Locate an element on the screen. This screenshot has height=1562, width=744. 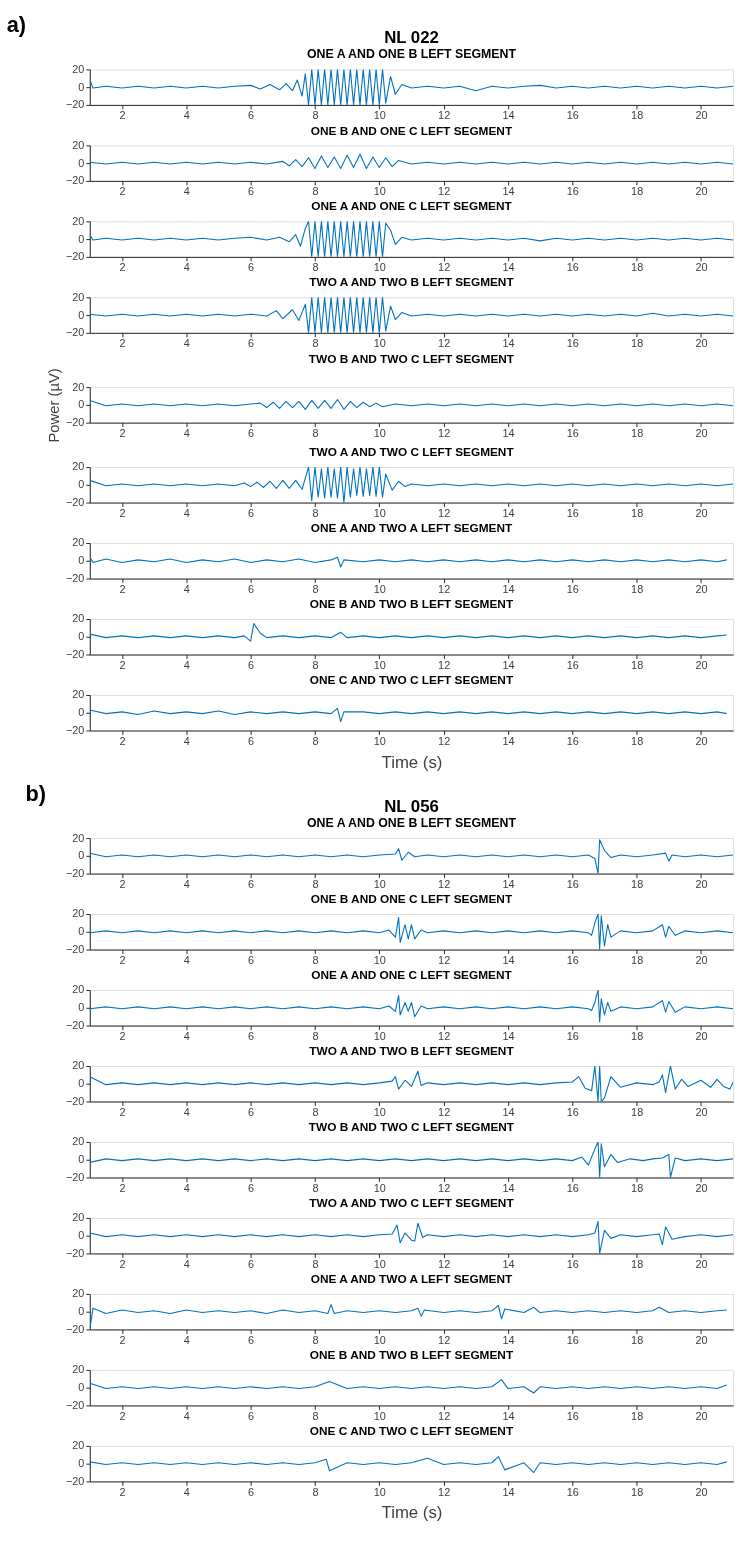
chart-subtitle: ONE A AND ONE B LEFT SEGMENT is located at coordinates (412, 54).